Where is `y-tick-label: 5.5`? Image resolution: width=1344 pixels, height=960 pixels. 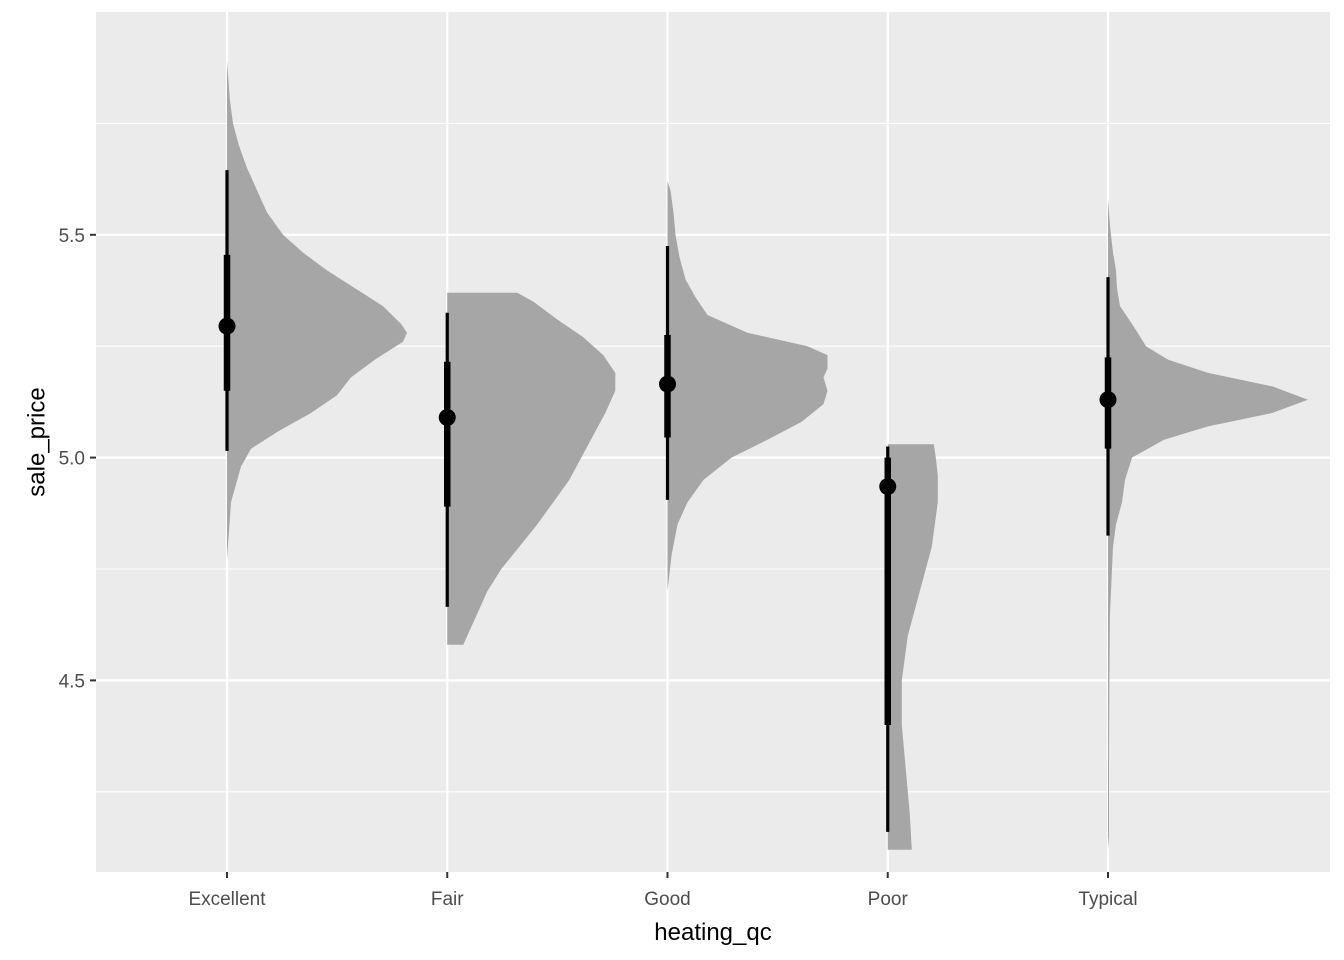
y-tick-label: 5.5 is located at coordinates (72, 236).